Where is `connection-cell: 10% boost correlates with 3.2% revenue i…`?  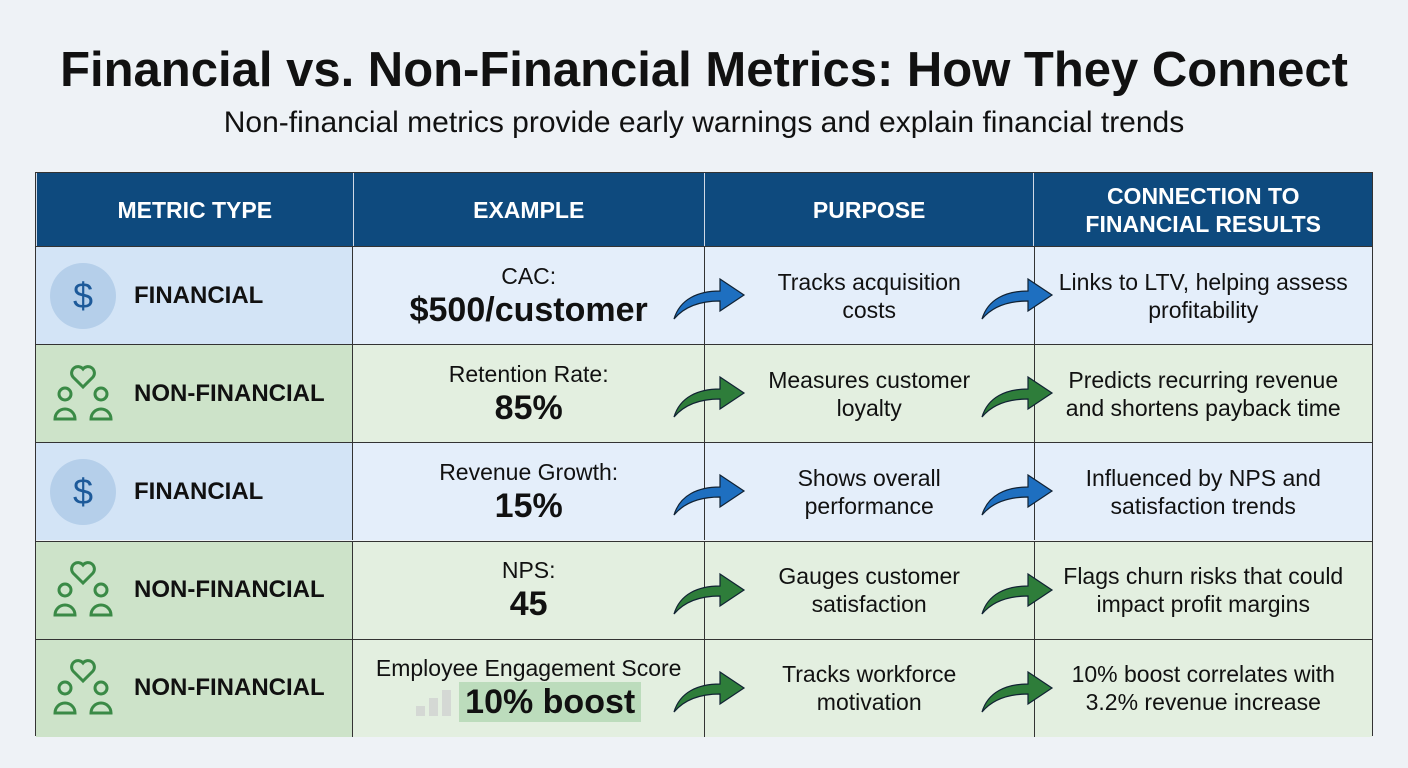
connection-cell: 10% boost correlates with 3.2% revenue i… is located at coordinates (1202, 688).